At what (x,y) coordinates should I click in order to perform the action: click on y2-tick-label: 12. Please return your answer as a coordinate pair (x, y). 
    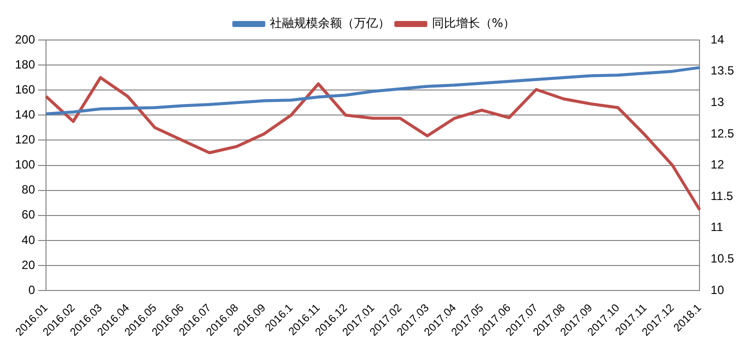
    Looking at the image, I should click on (717, 165).